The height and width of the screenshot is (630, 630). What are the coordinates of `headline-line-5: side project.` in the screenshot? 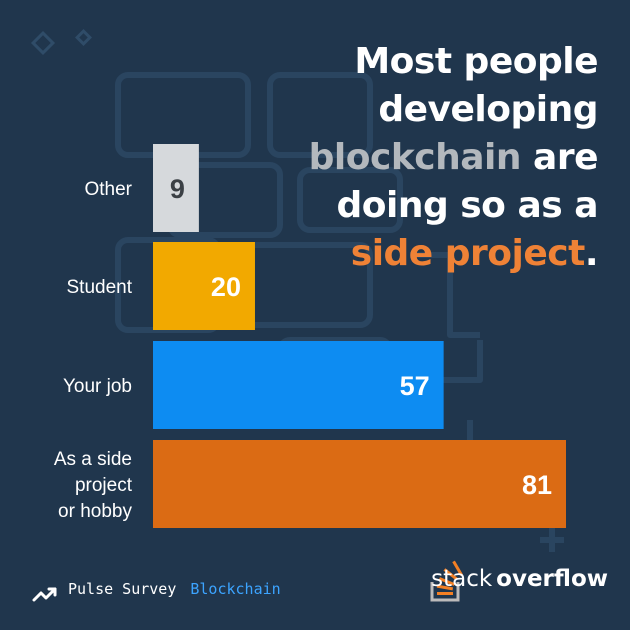 It's located at (454, 254).